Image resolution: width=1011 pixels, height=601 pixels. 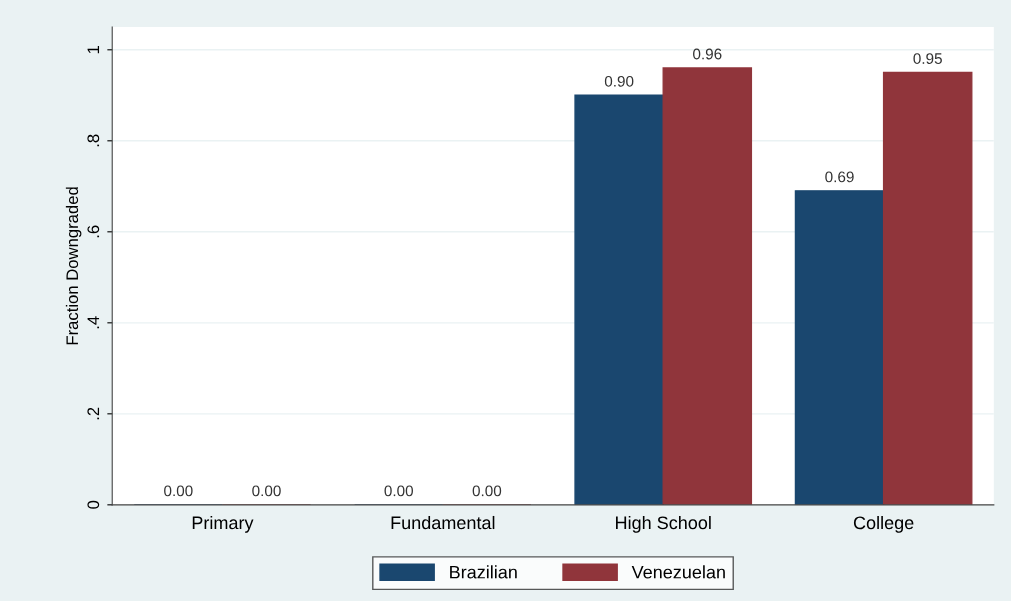 What do you see at coordinates (73, 266) in the screenshot?
I see `y-axis-title: Fraction Downgraded` at bounding box center [73, 266].